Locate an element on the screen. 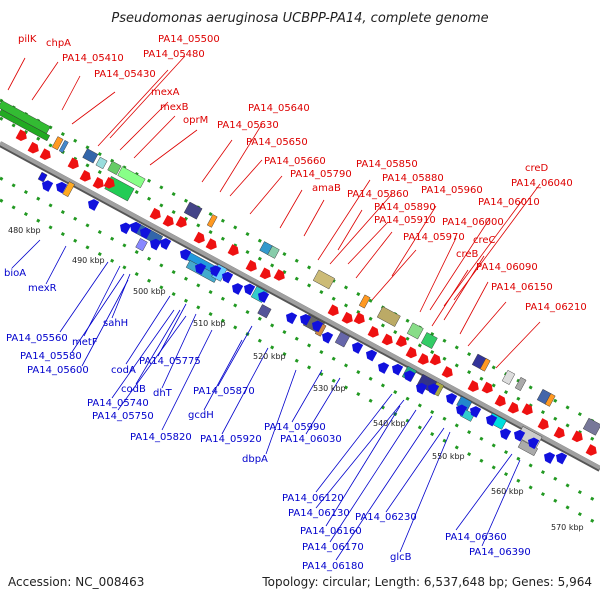  gene-label: PA14_05580 is located at coordinates (51, 356).